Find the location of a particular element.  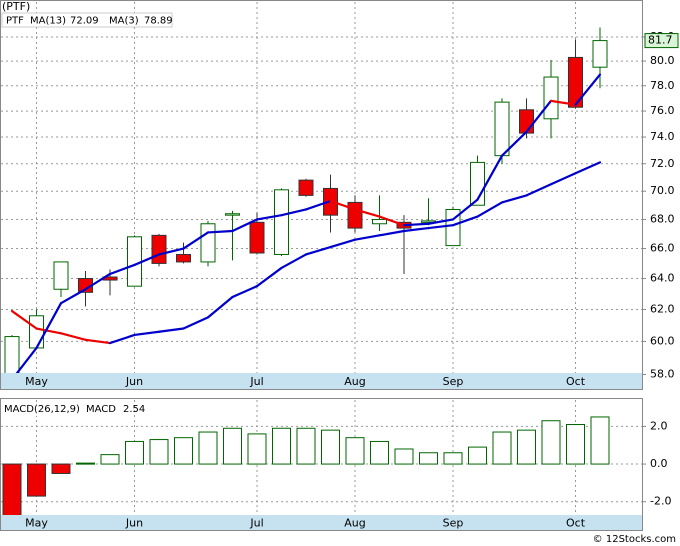

y-tick-label: 64.0 is located at coordinates (662, 278).